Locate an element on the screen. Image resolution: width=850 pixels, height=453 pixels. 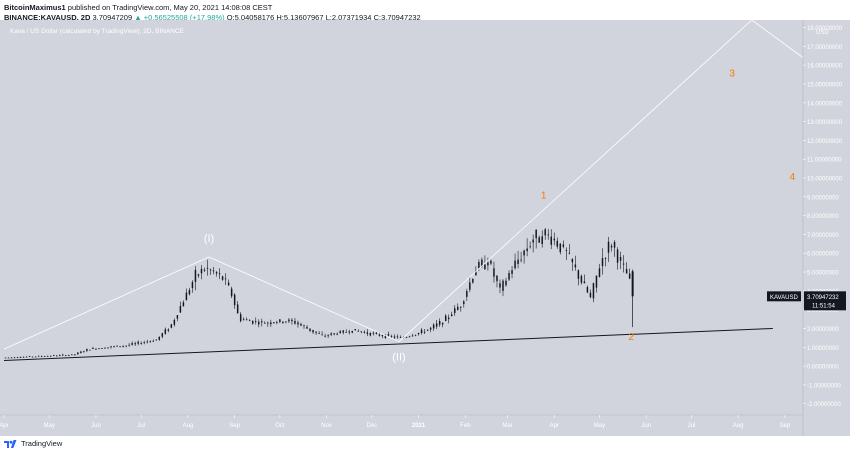
tradingview-logo-icon is located at coordinates (10, 444).